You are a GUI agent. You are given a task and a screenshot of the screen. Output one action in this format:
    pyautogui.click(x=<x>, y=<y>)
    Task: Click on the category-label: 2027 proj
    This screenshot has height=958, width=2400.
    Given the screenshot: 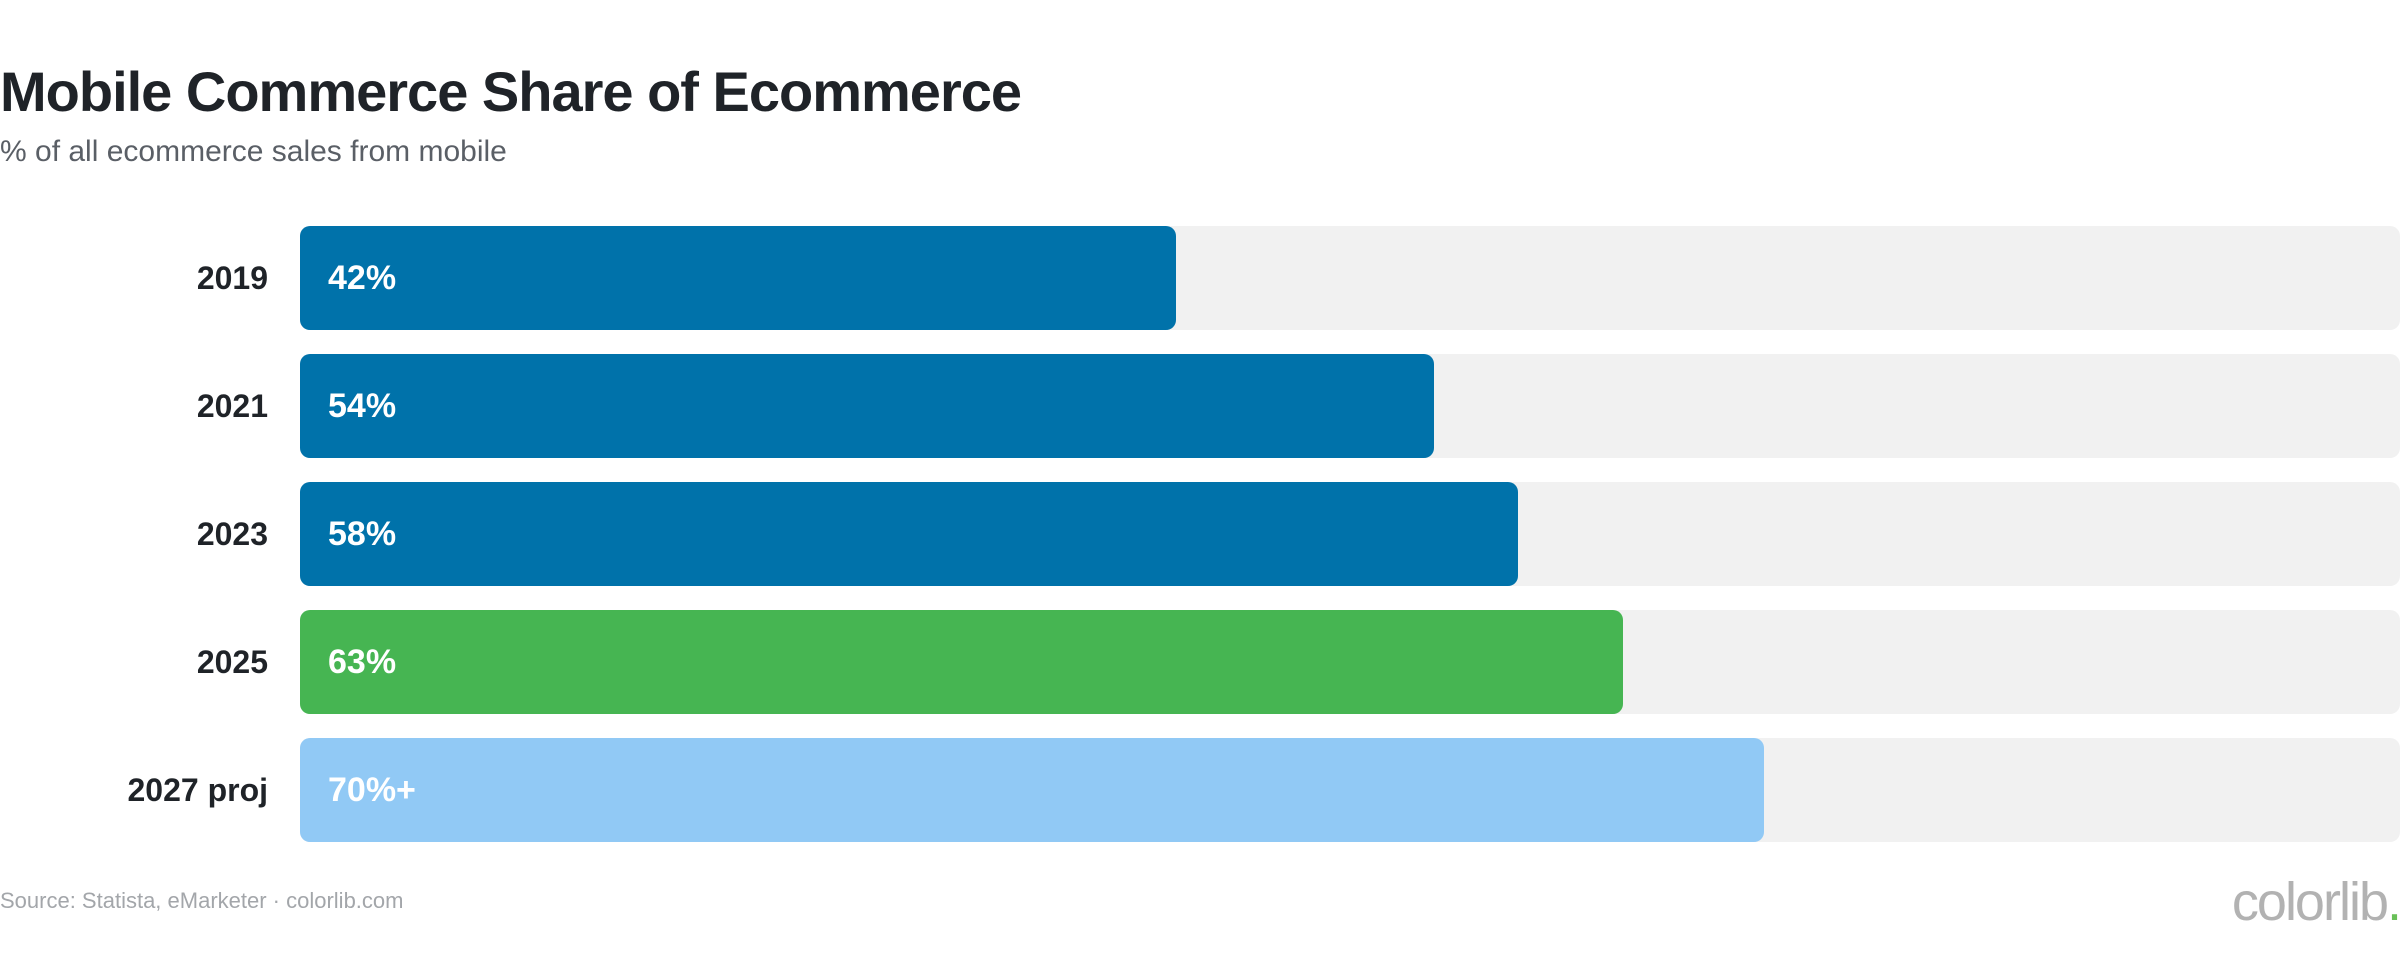 What is the action you would take?
    pyautogui.click(x=197, y=790)
    